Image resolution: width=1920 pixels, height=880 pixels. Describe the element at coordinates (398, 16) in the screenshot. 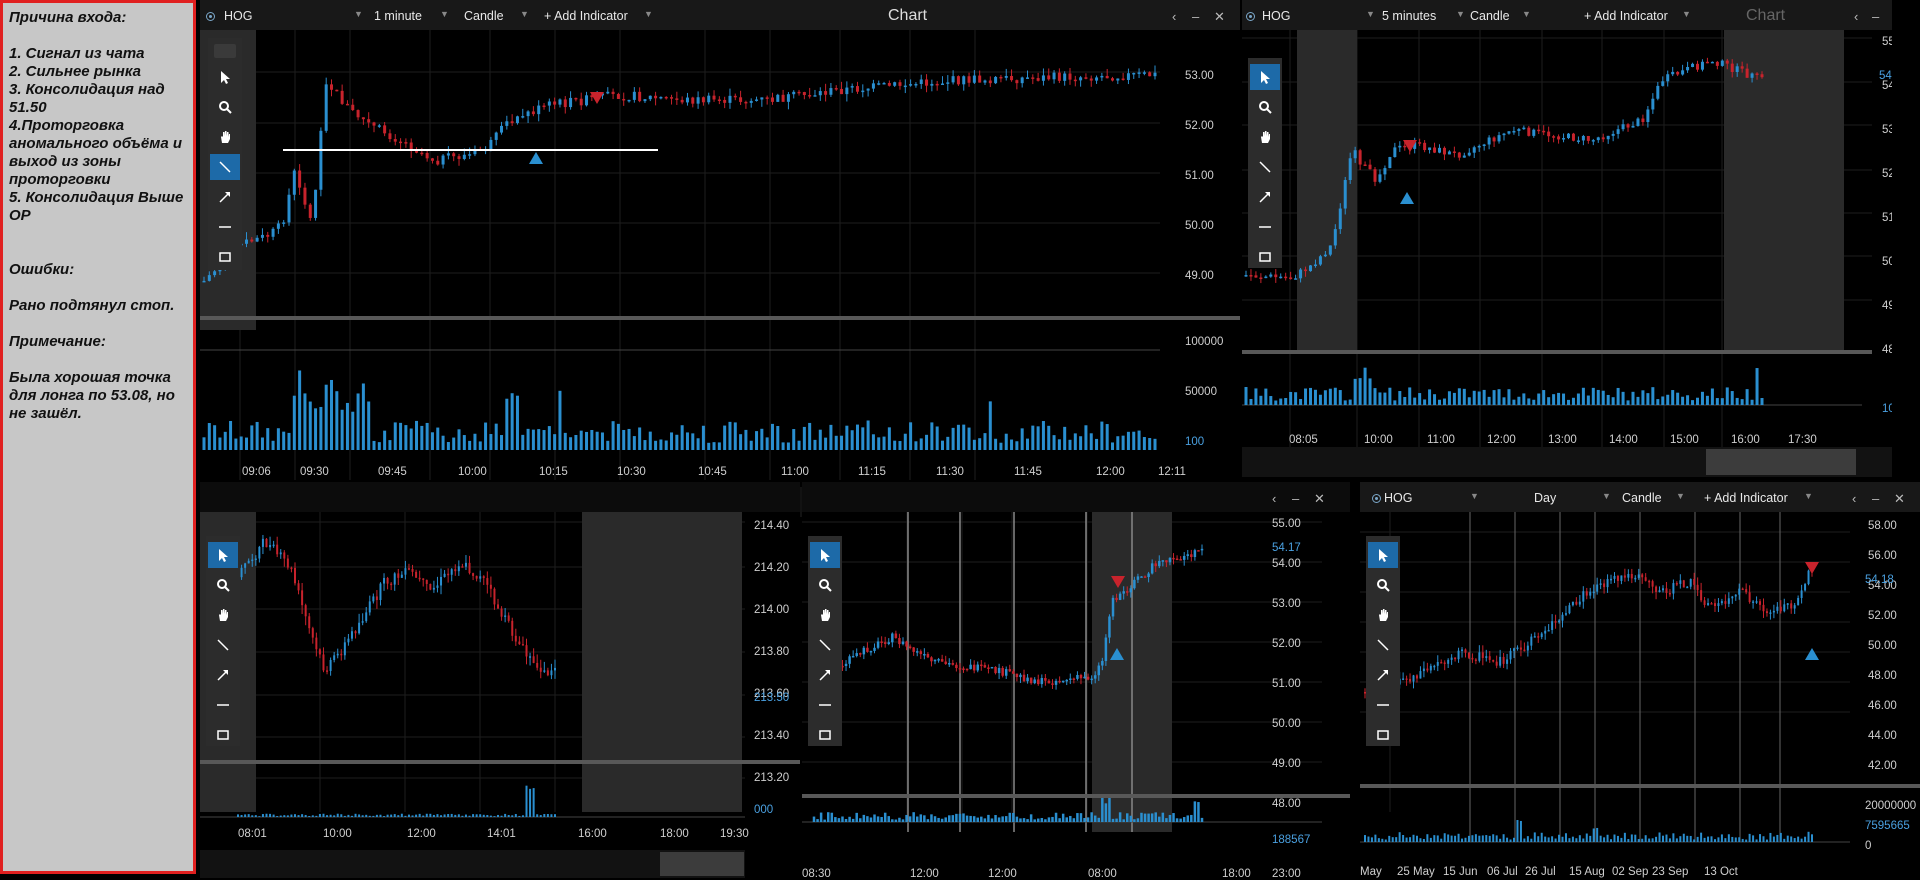

I see `interval-selector: 1 minute` at that location.